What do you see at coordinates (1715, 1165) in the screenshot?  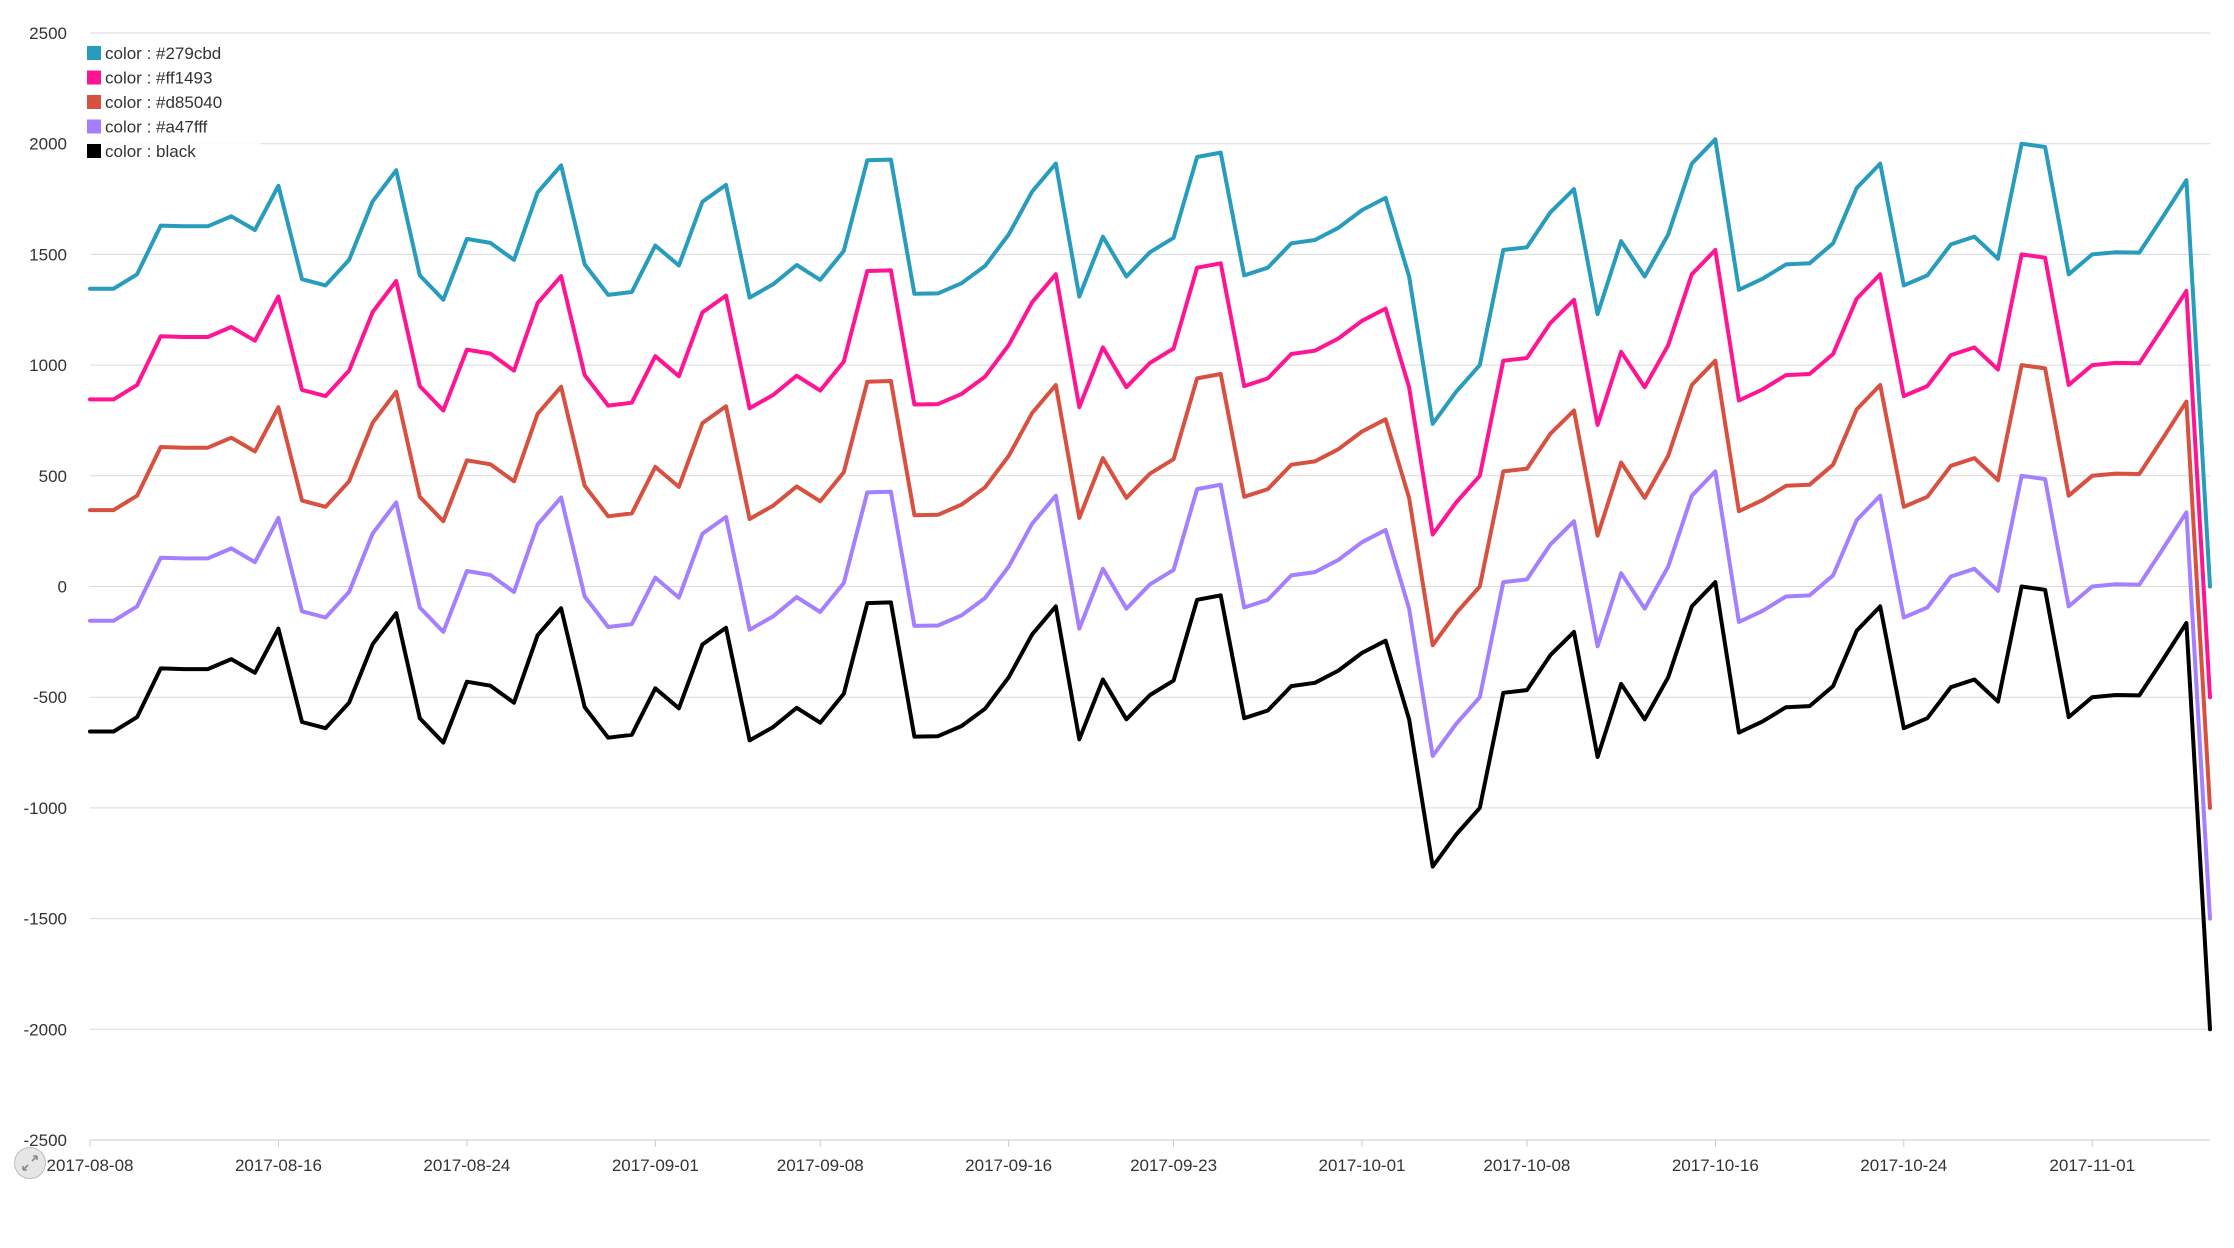 I see `x-tick-label: 2017-10-16` at bounding box center [1715, 1165].